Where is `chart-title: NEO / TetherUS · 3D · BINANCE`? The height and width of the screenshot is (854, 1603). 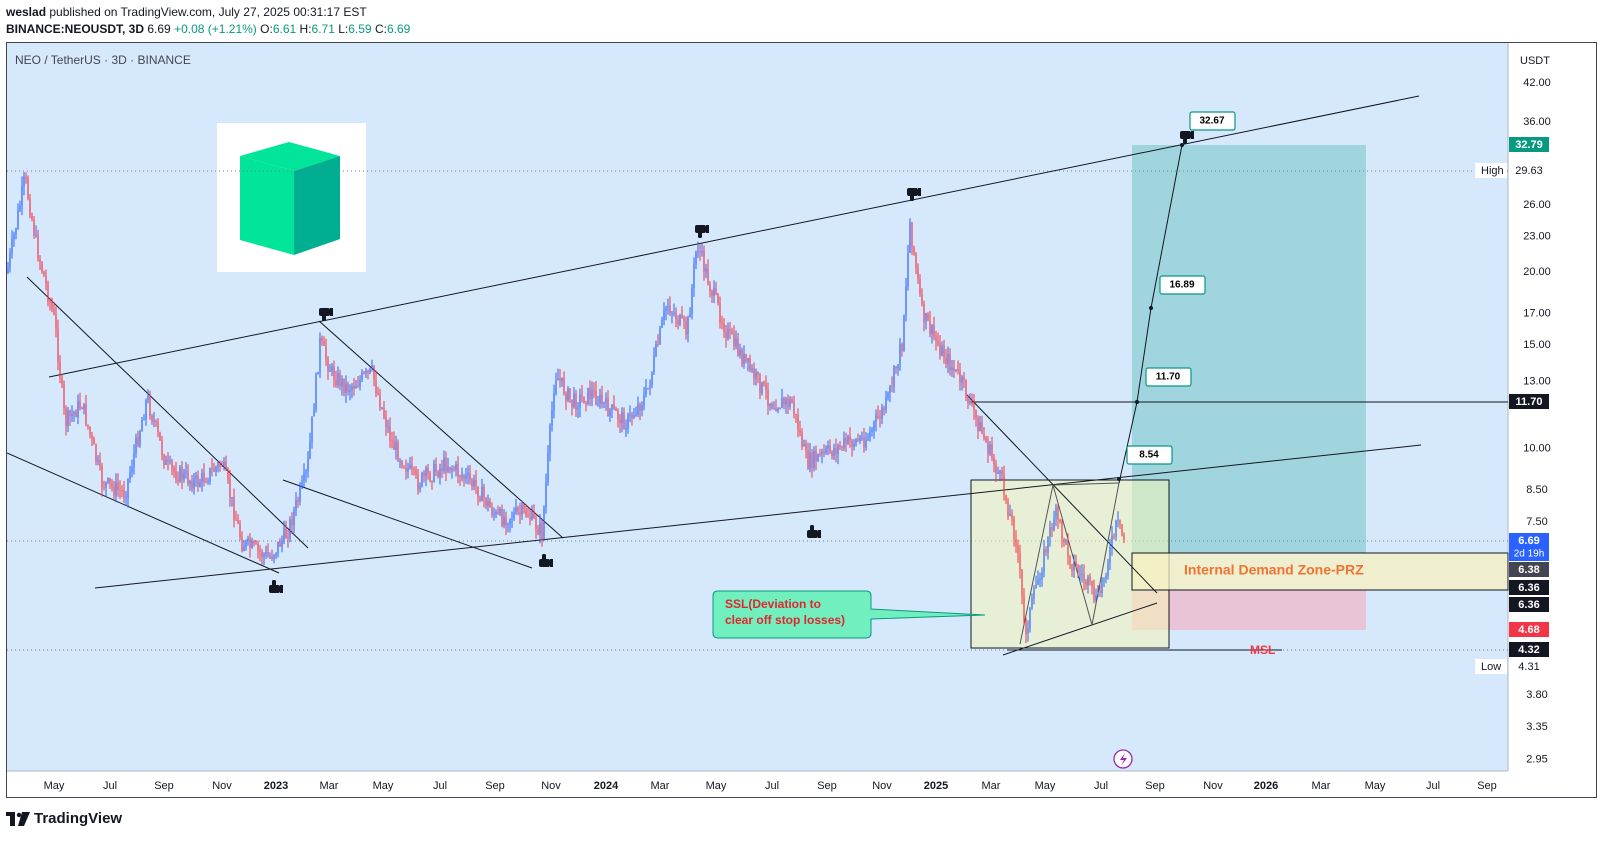 chart-title: NEO / TetherUS · 3D · BINANCE is located at coordinates (103, 60).